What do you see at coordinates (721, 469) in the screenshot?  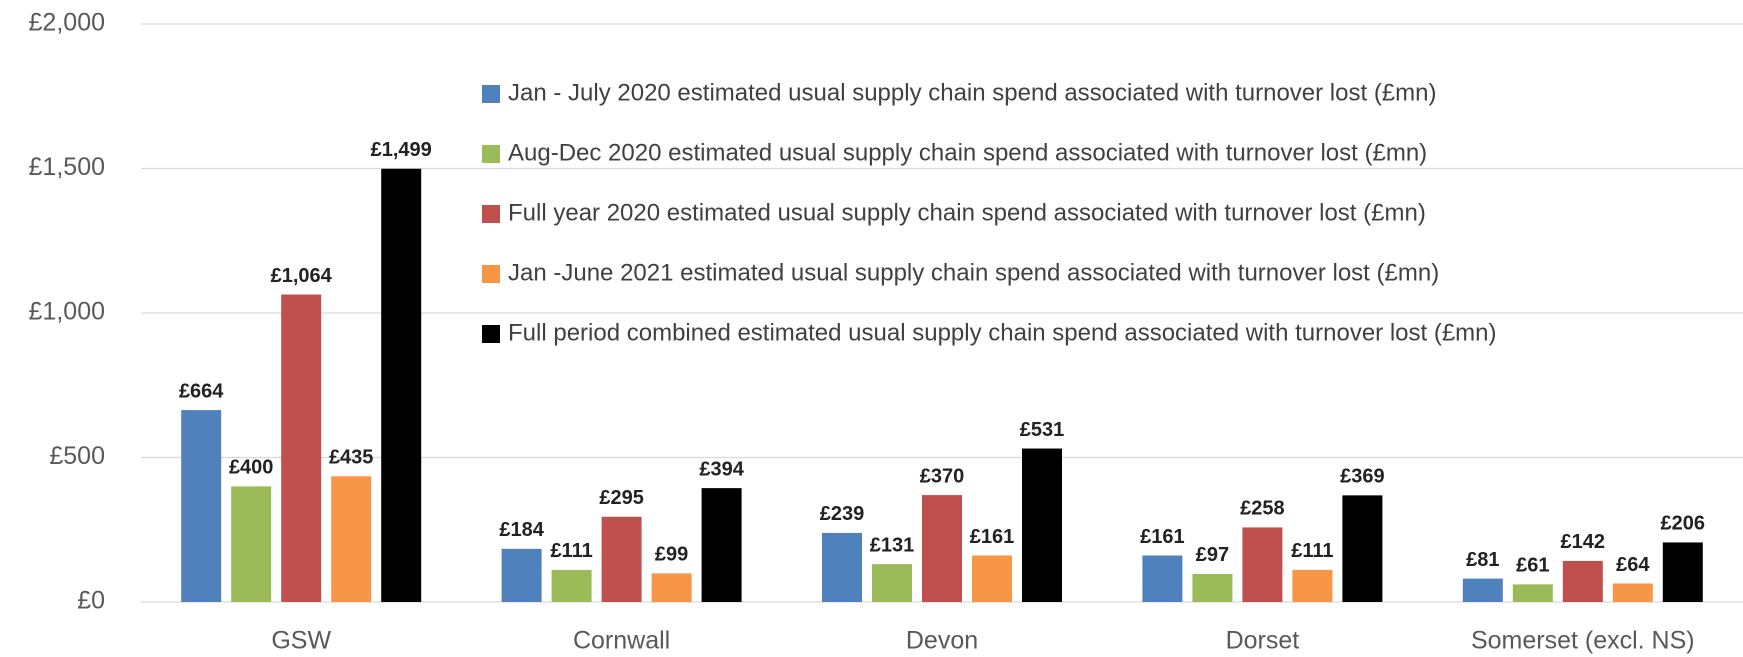 I see `data-label: £394` at bounding box center [721, 469].